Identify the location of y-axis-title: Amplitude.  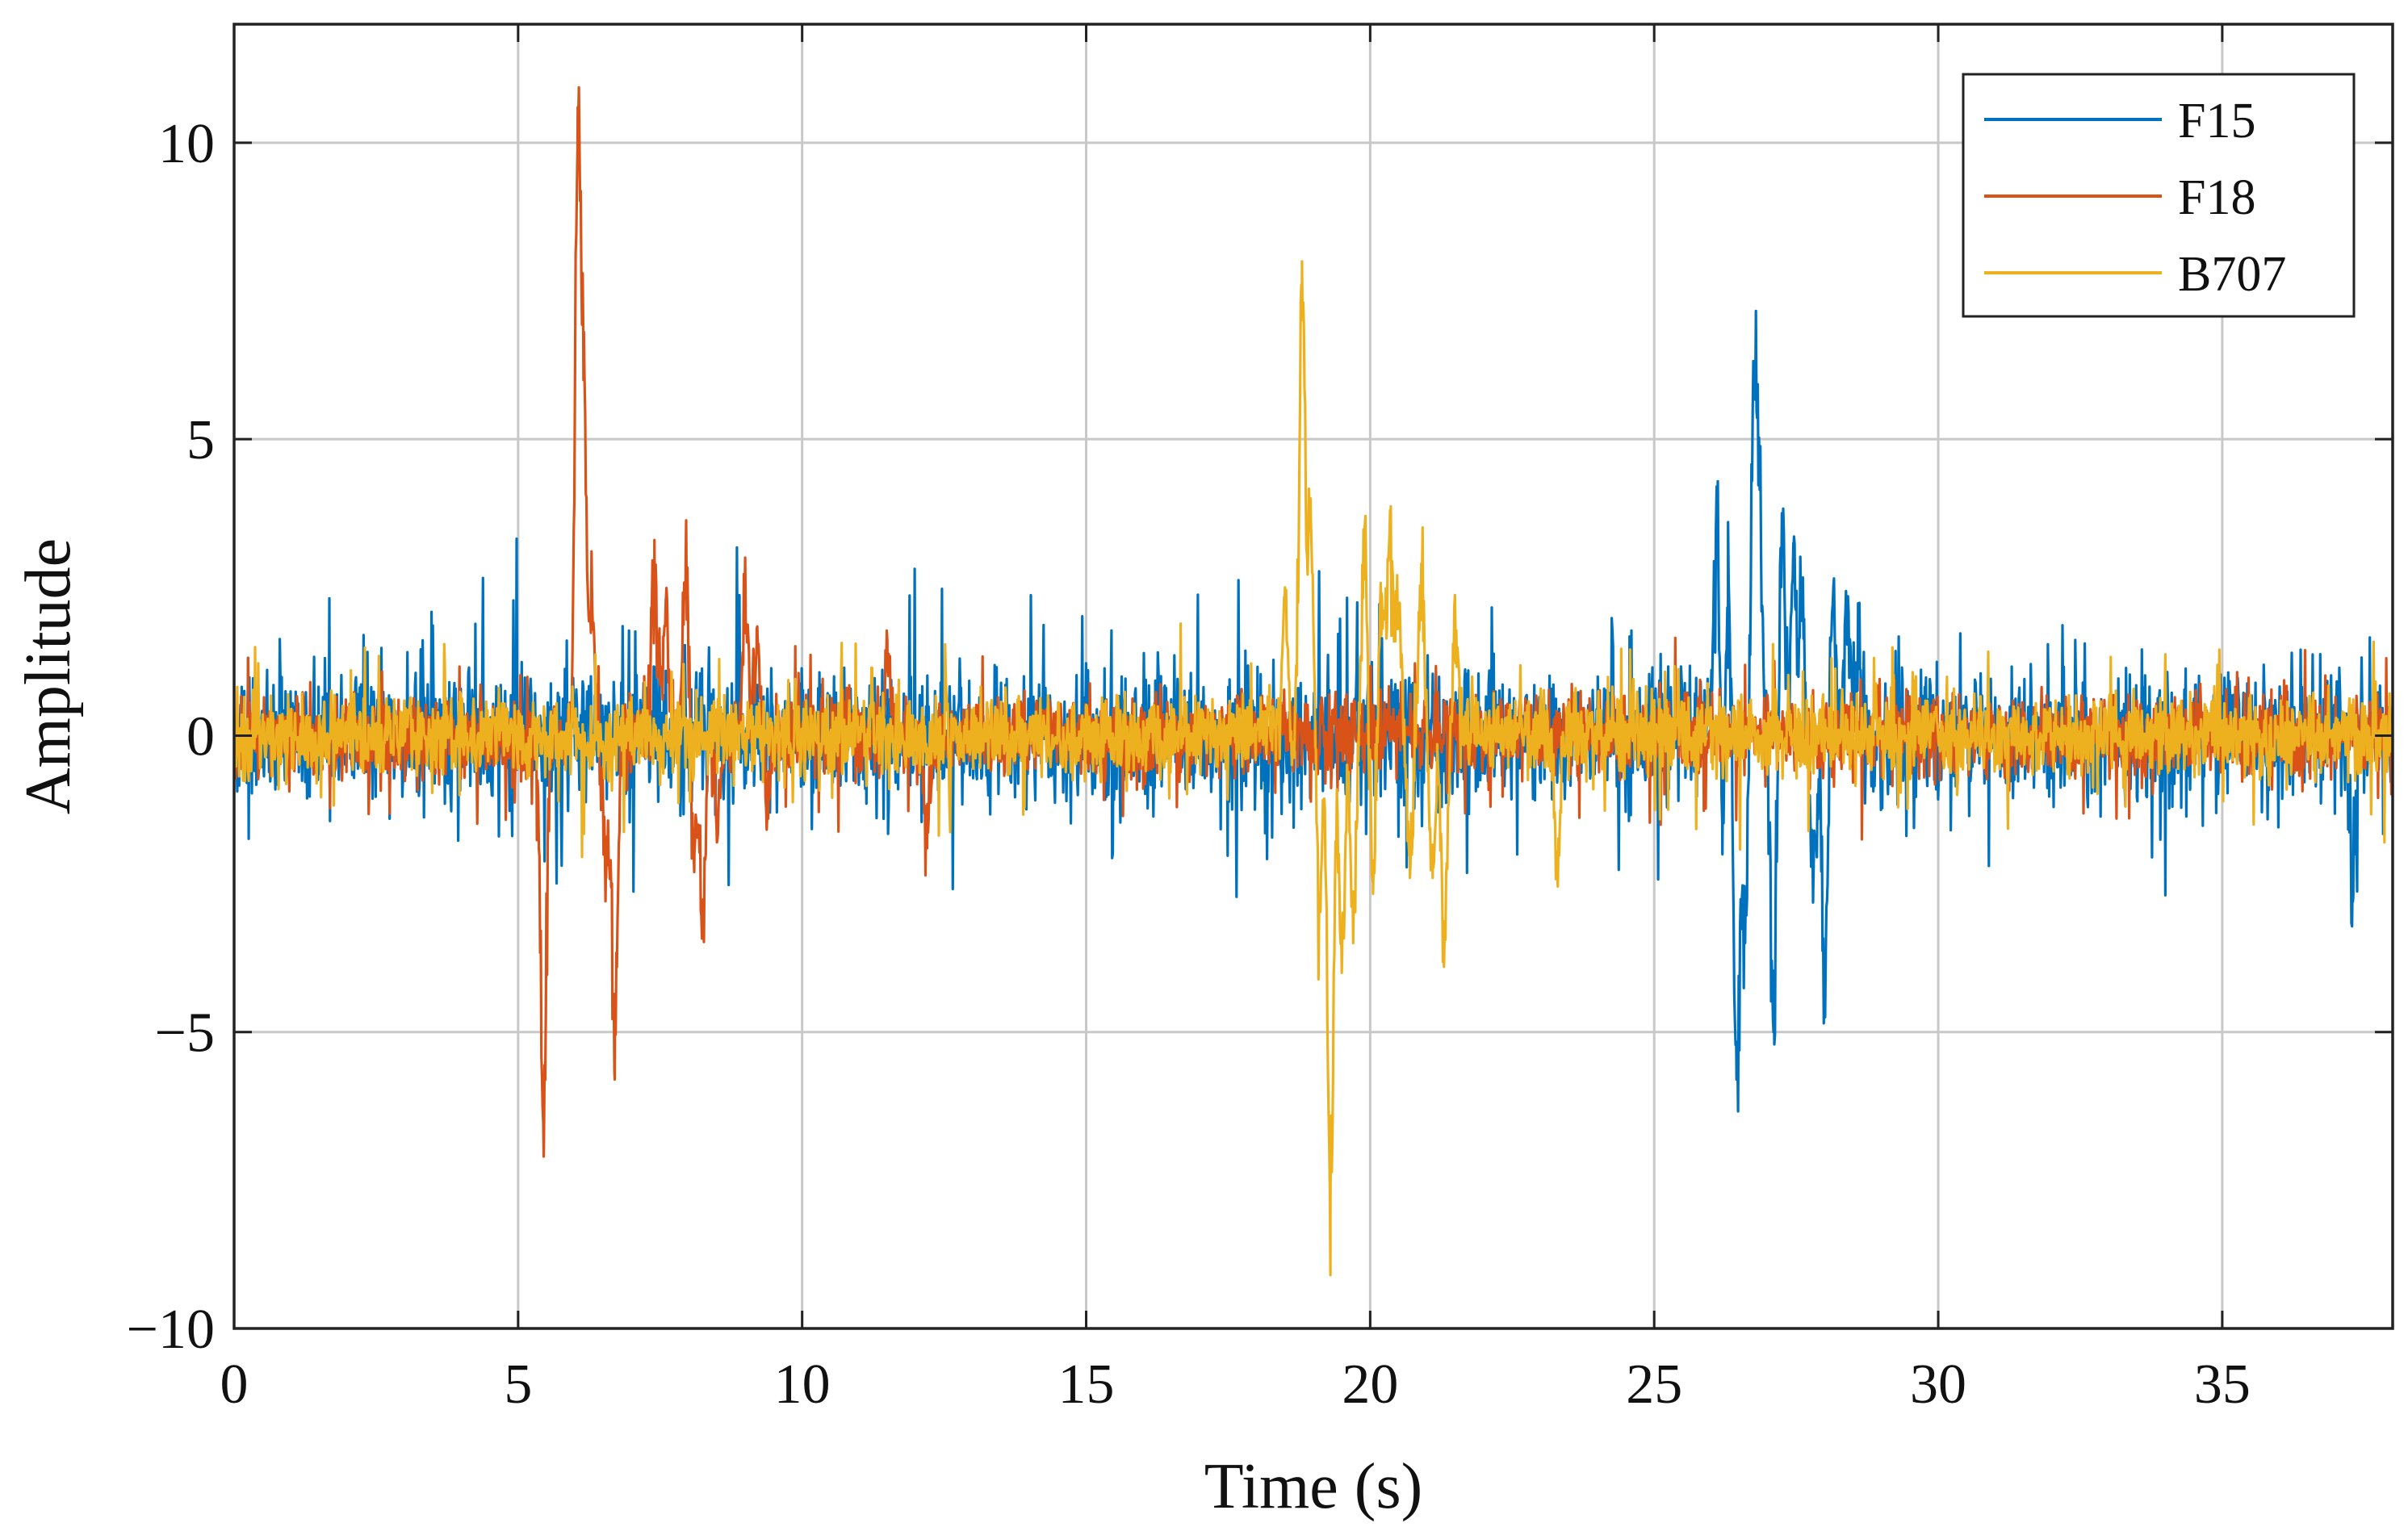
(48, 676).